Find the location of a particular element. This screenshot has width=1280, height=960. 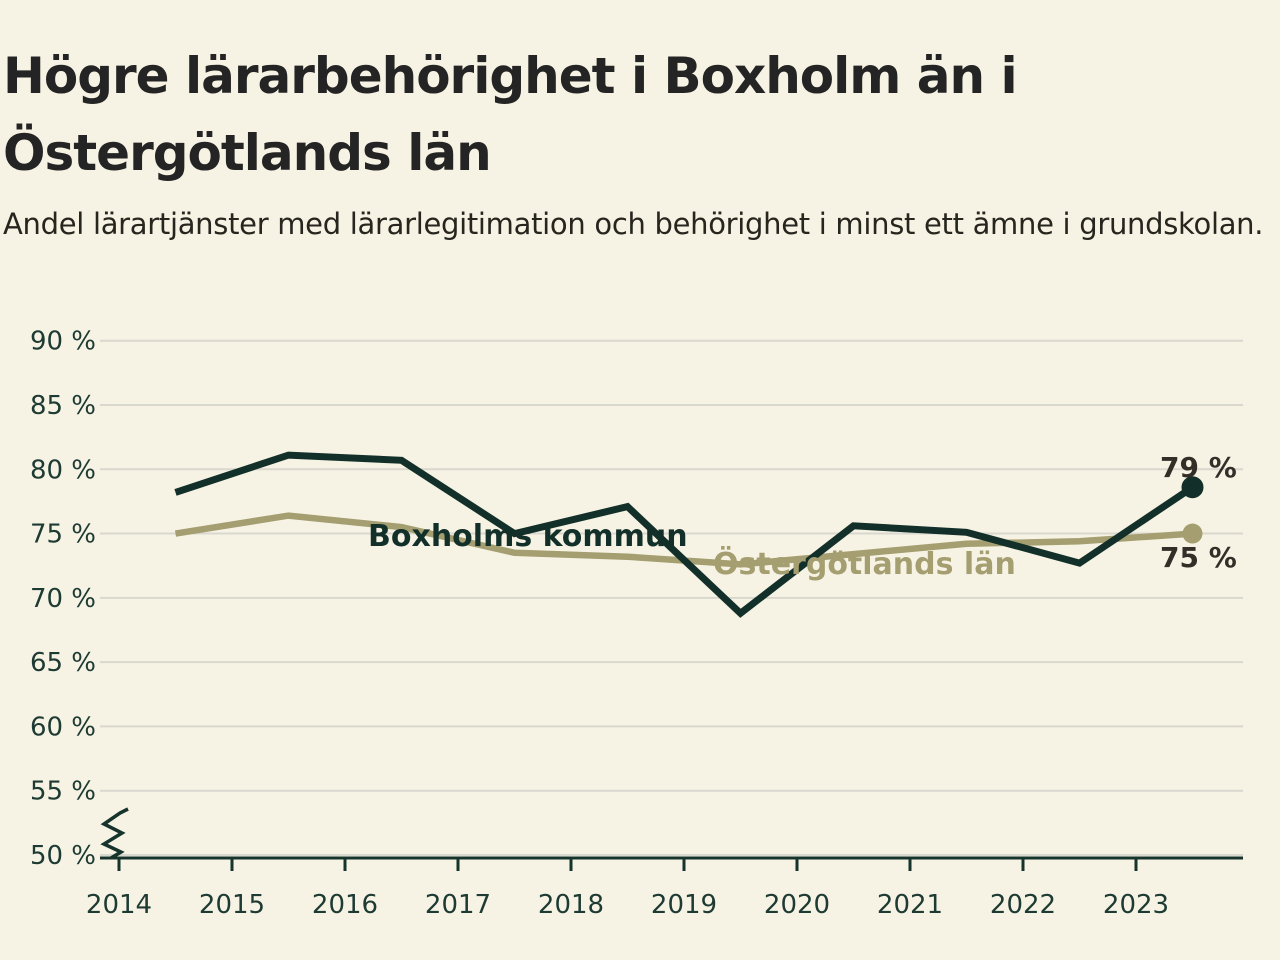

axis-break-icon is located at coordinates (114, 833).